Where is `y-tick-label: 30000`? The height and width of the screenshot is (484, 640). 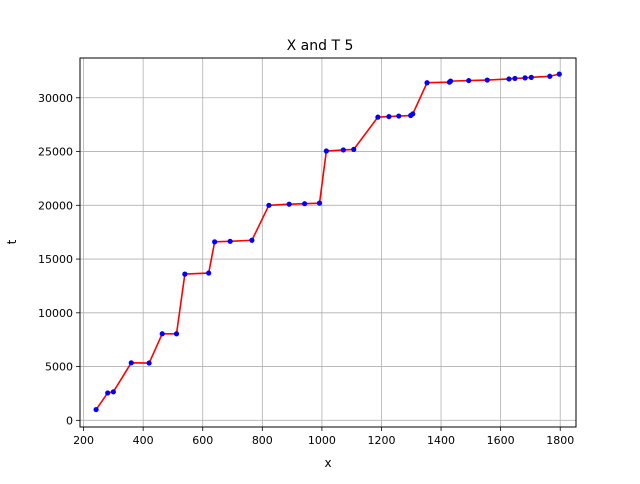
y-tick-label: 30000 is located at coordinates (55, 98).